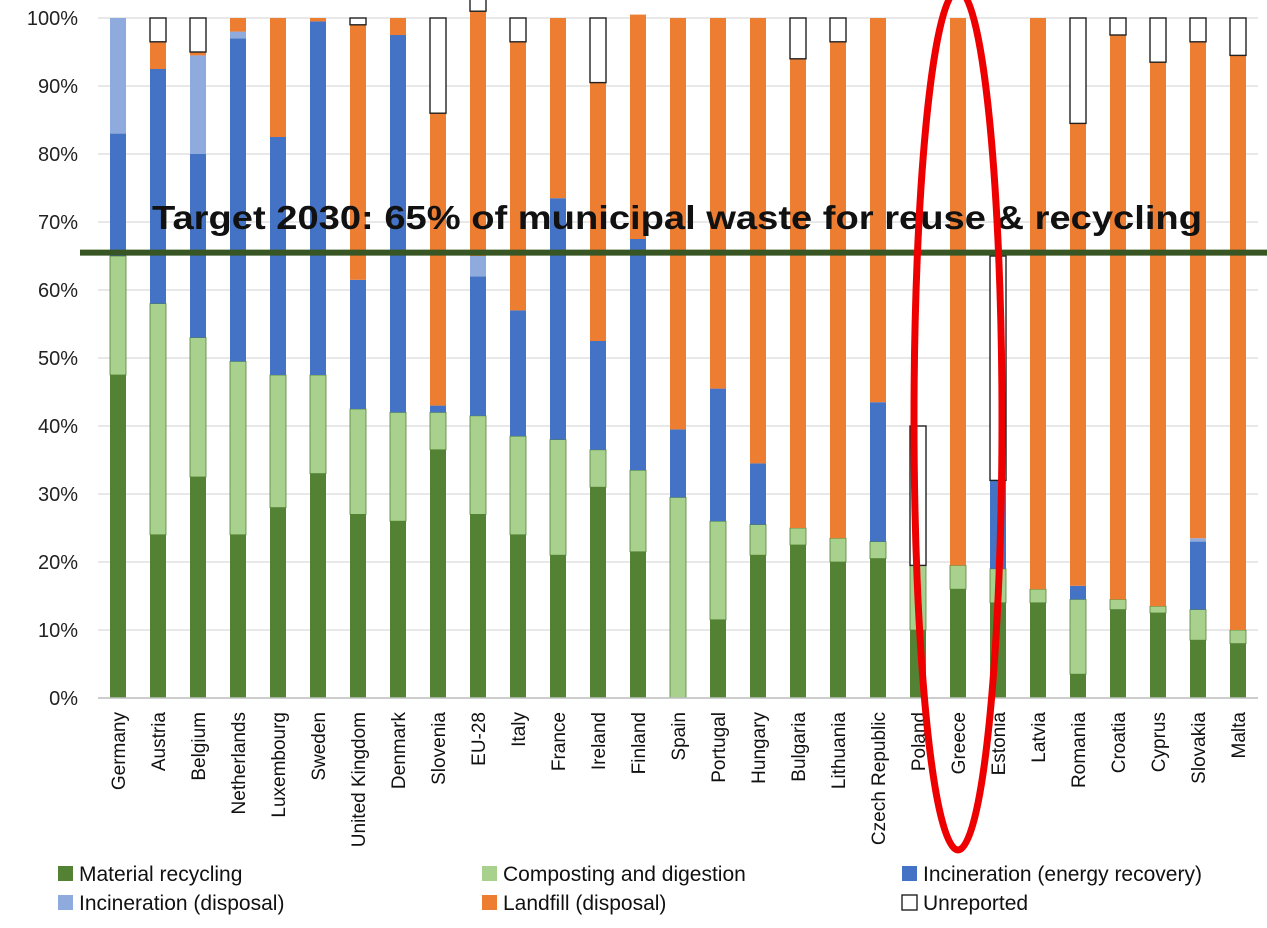 Image resolution: width=1267 pixels, height=928 pixels. I want to click on legend-label: Unreported, so click(975, 903).